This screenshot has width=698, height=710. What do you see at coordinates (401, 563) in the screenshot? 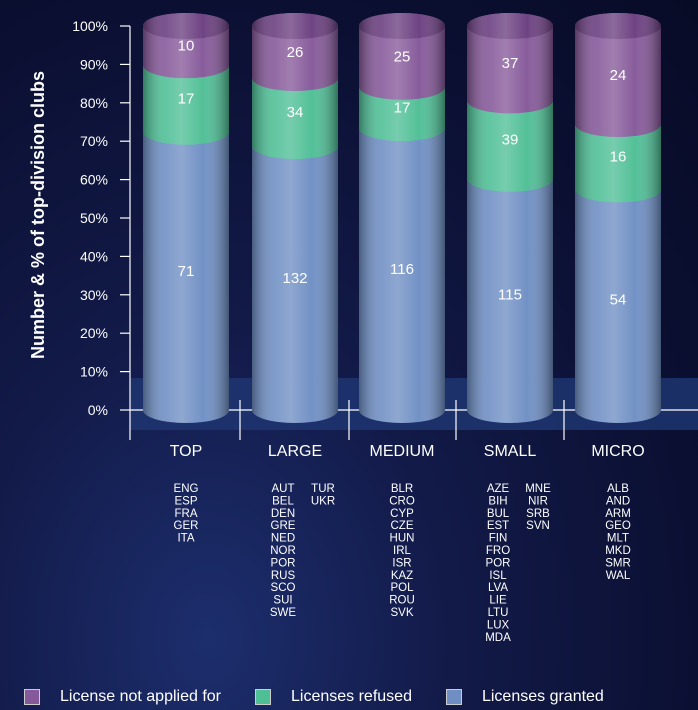
I see `country-code: ISR` at bounding box center [401, 563].